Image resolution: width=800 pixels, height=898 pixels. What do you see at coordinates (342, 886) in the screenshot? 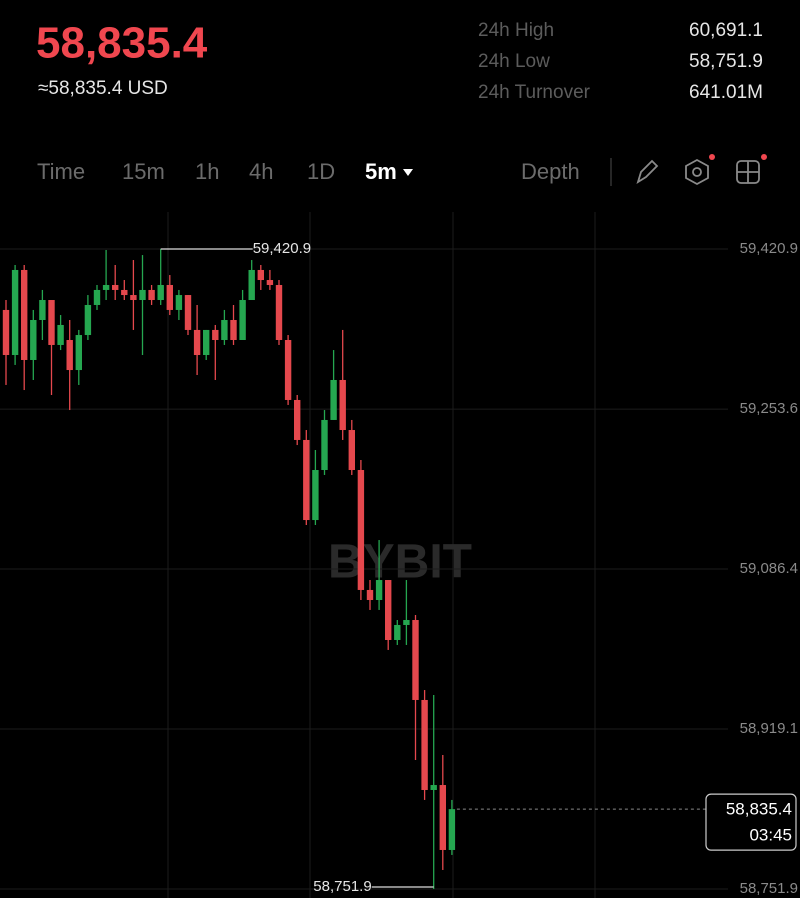
I see `min-marker-label: 58,751.9` at bounding box center [342, 886].